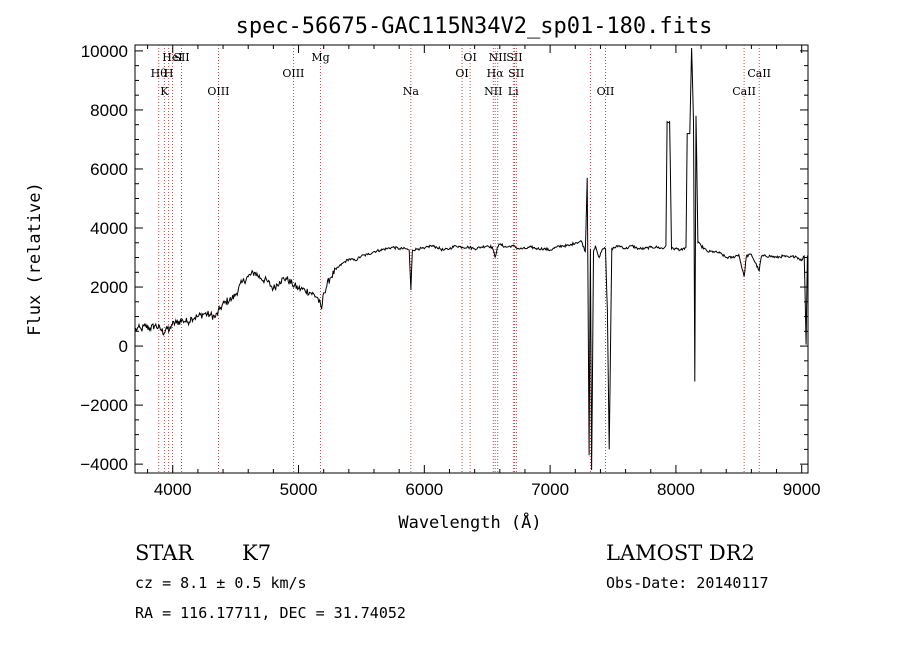 This screenshot has width=900, height=649. I want to click on x-tick-label: 8000, so click(676, 489).